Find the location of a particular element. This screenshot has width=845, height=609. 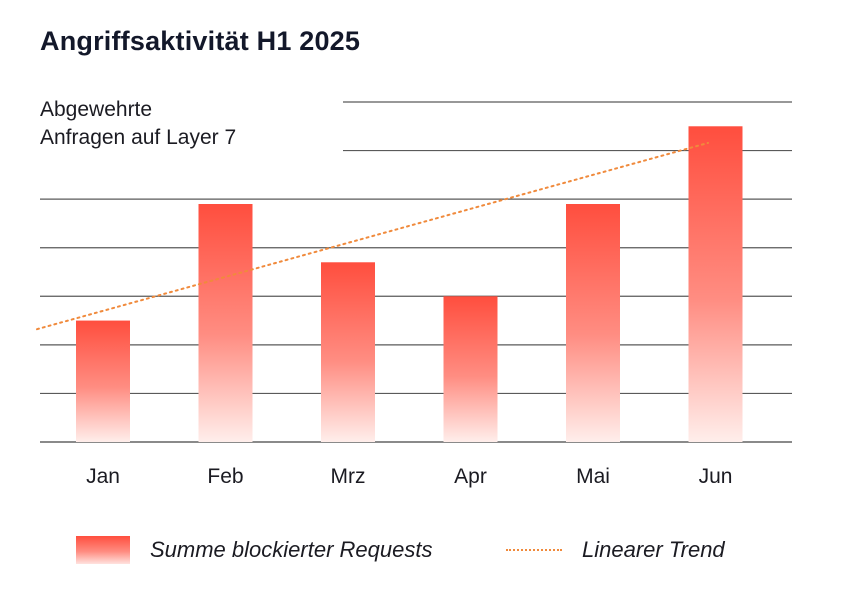

x-tick-label: Jan is located at coordinates (103, 476).